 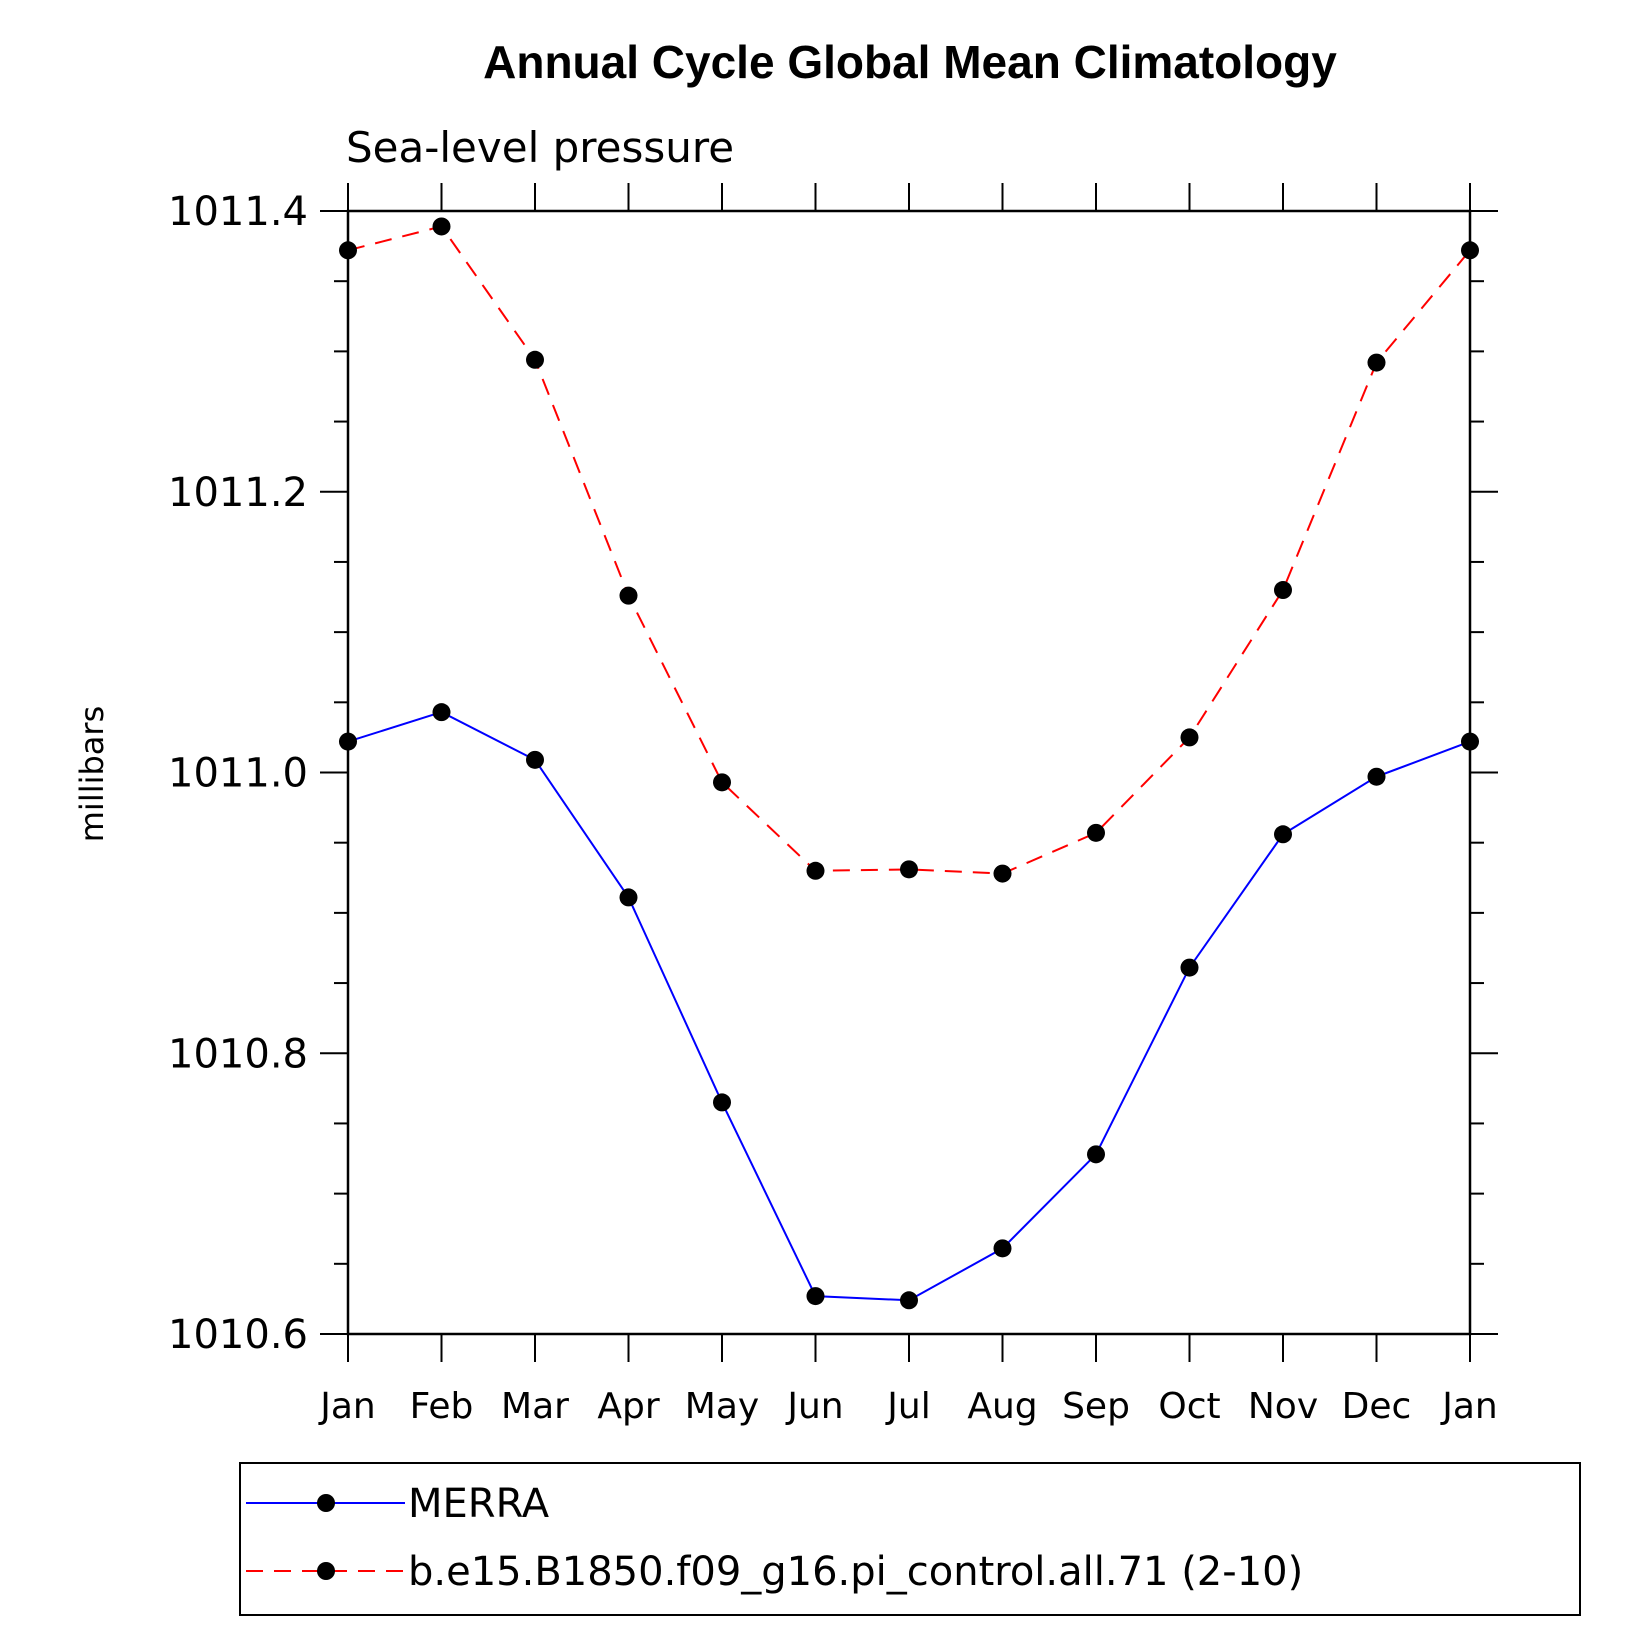 I want to click on chart-title: Annual Cycle Global Mean Climatology, so click(x=910, y=62).